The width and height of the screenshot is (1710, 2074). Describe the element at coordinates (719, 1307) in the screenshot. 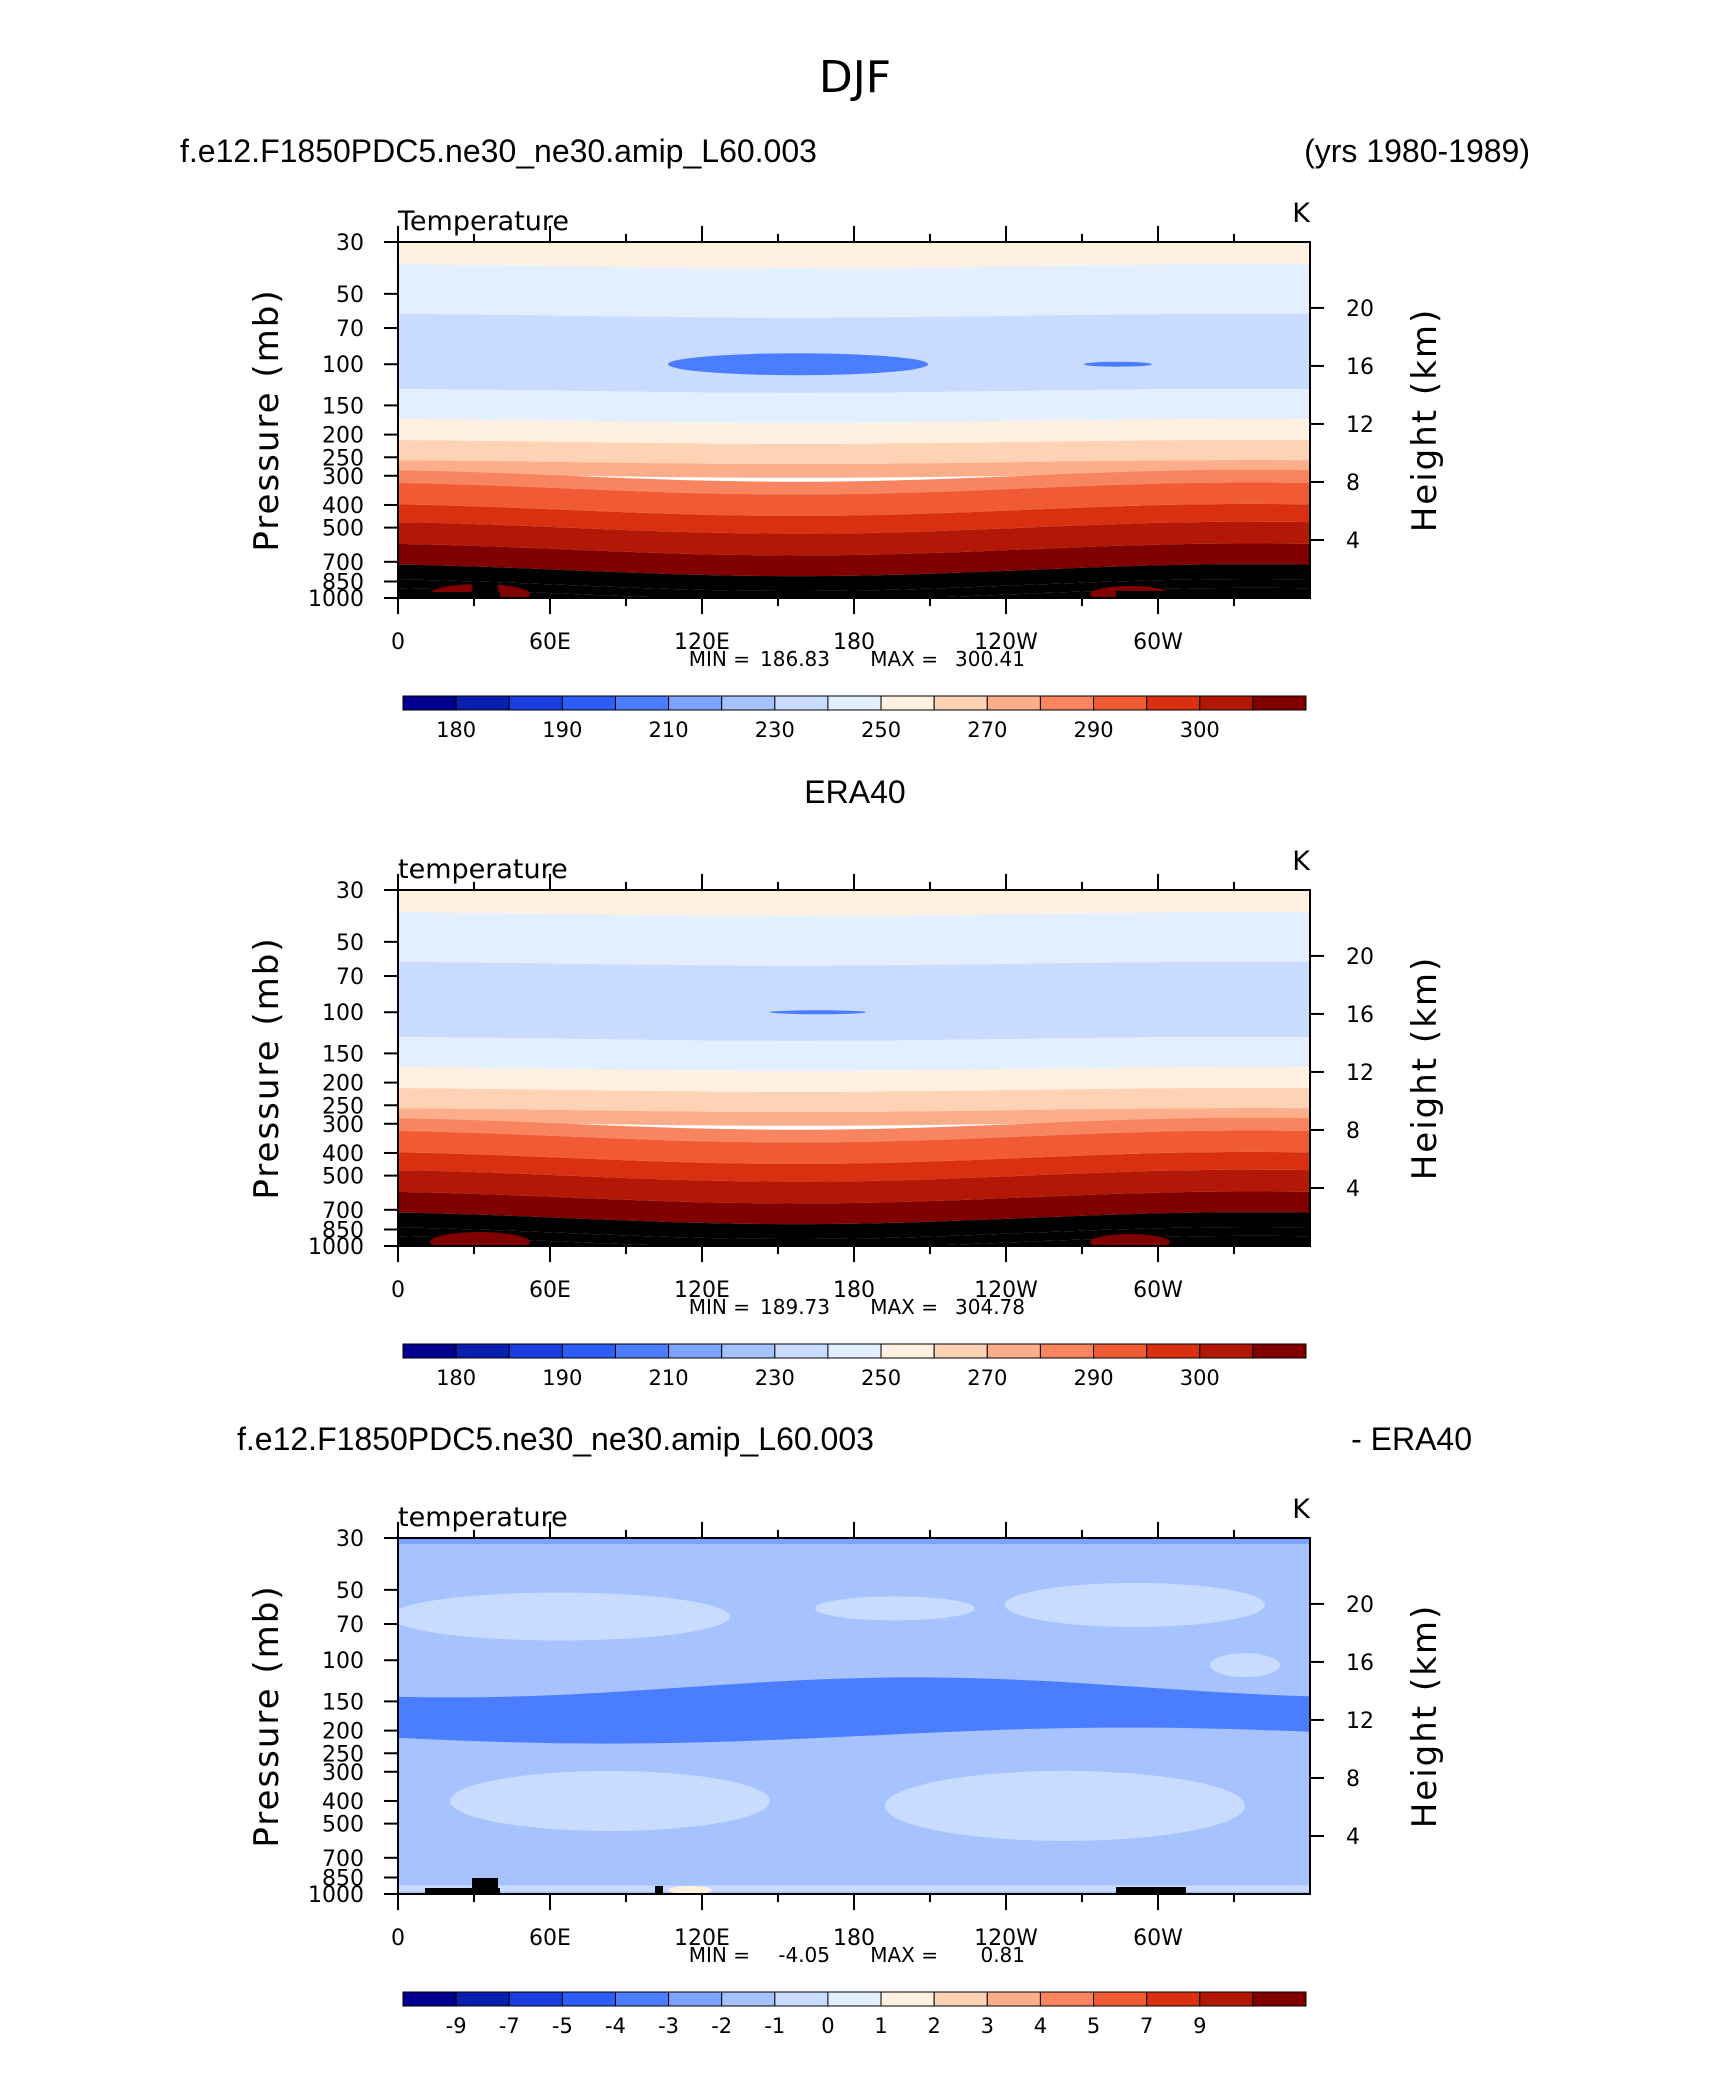

I see `min-label: MIN =` at that location.